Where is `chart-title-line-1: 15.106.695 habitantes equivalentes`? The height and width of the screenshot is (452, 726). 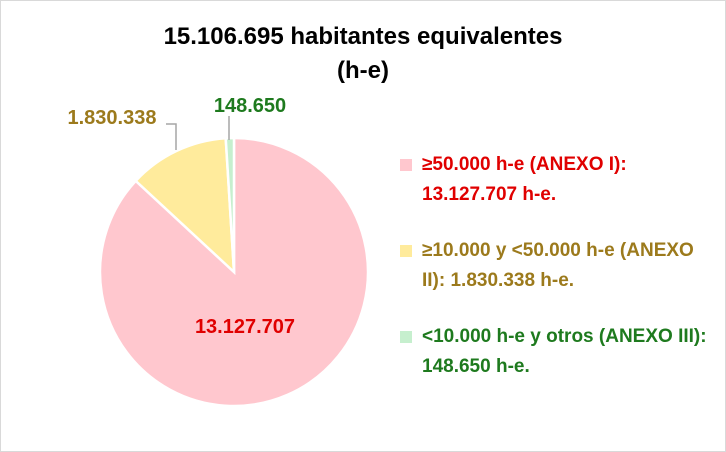 chart-title-line-1: 15.106.695 habitantes equivalentes is located at coordinates (363, 36).